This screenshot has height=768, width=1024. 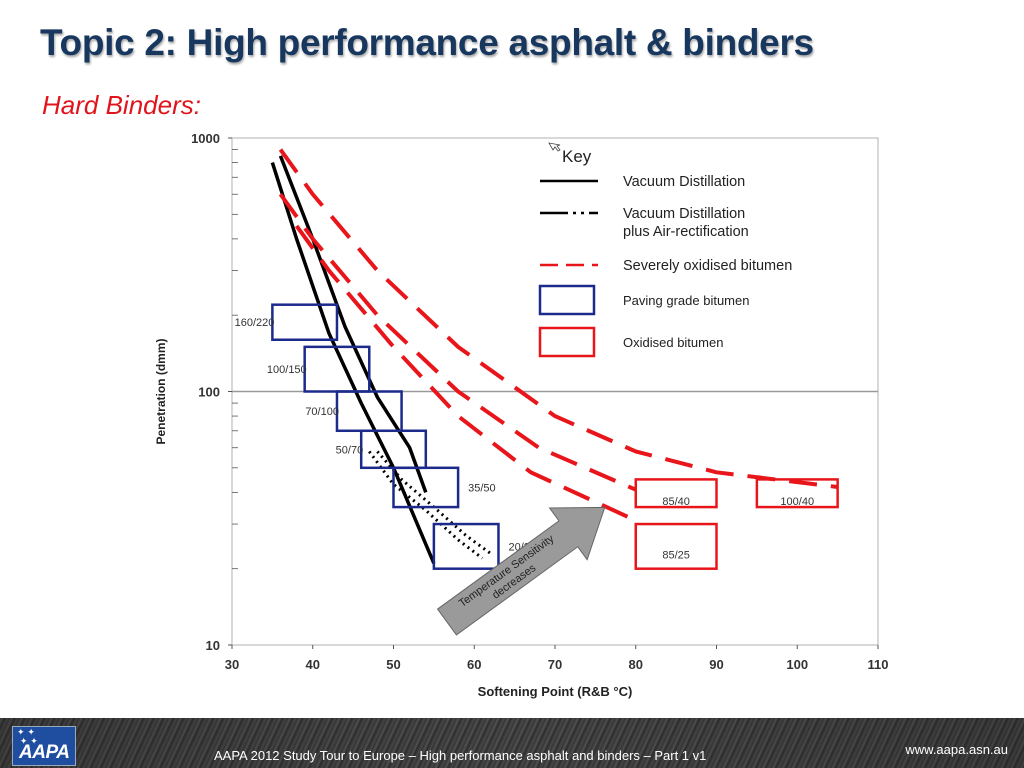 I want to click on x-tick-label: 70, so click(x=555, y=664).